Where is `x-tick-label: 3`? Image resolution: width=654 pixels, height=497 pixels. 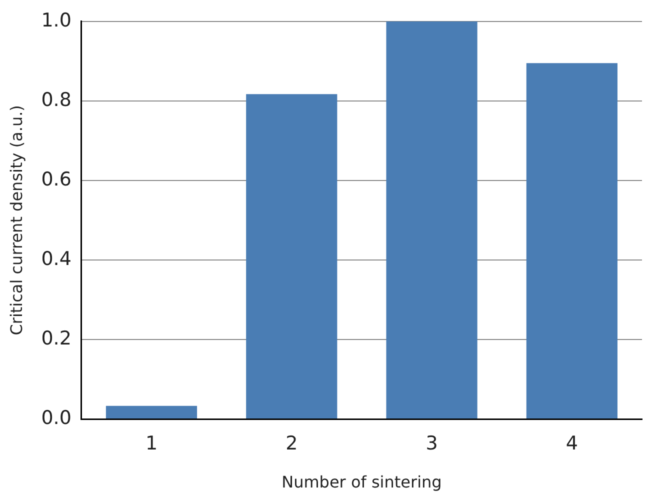
x-tick-label: 3 is located at coordinates (432, 443).